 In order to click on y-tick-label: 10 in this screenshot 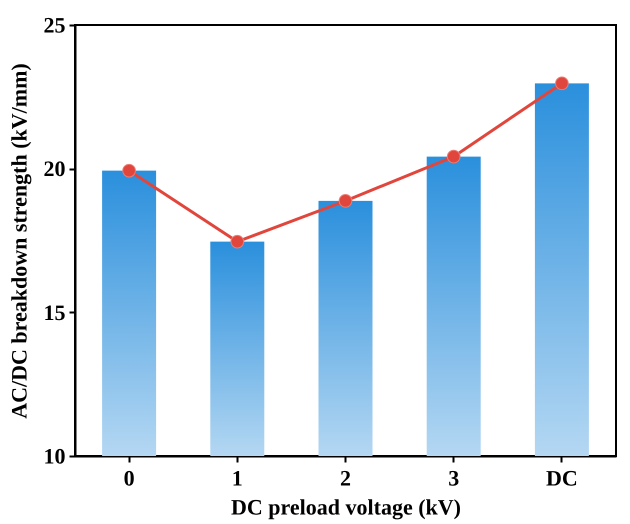, I will do `click(55, 456)`.